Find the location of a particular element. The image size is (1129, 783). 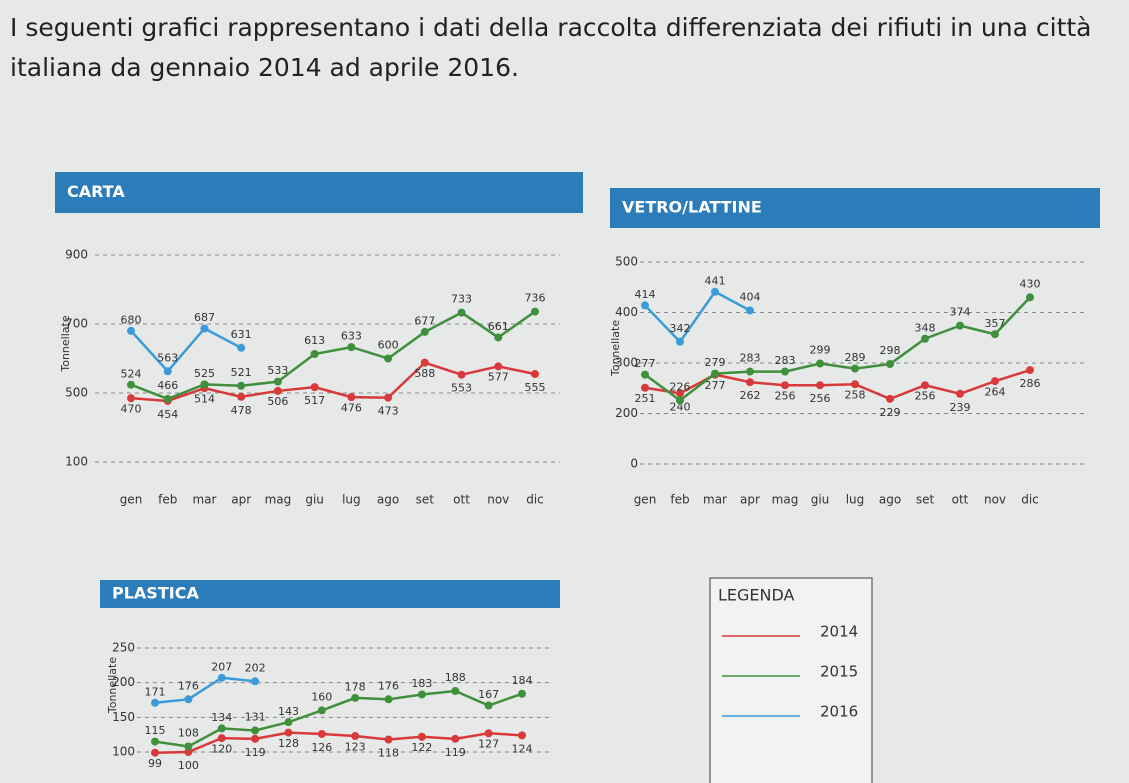

y-tick-label: 700 is located at coordinates (76, 324).